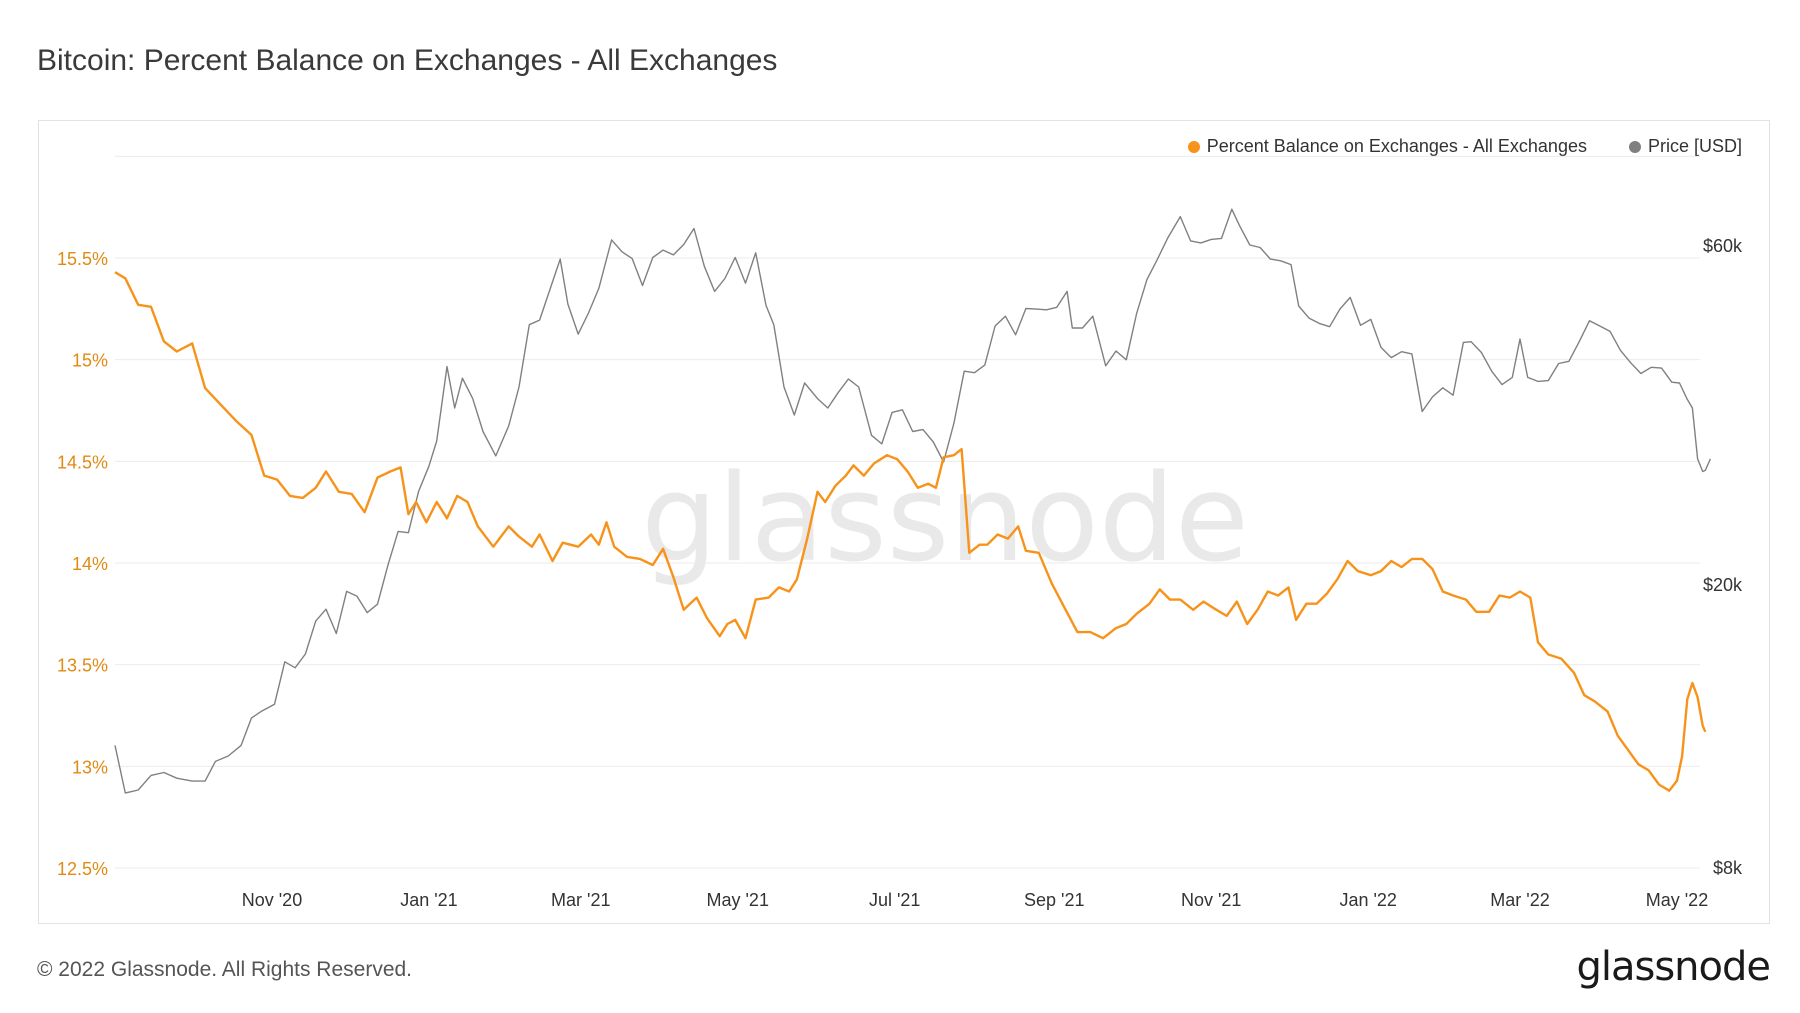  I want to click on glassnode-logo: glassnode, so click(1673, 967).